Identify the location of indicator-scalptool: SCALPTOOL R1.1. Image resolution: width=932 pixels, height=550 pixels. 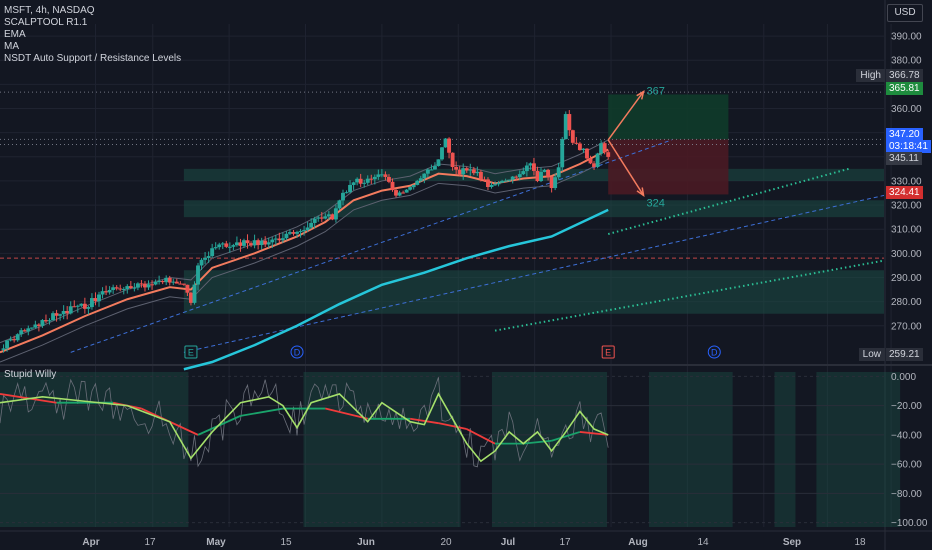
(46, 22).